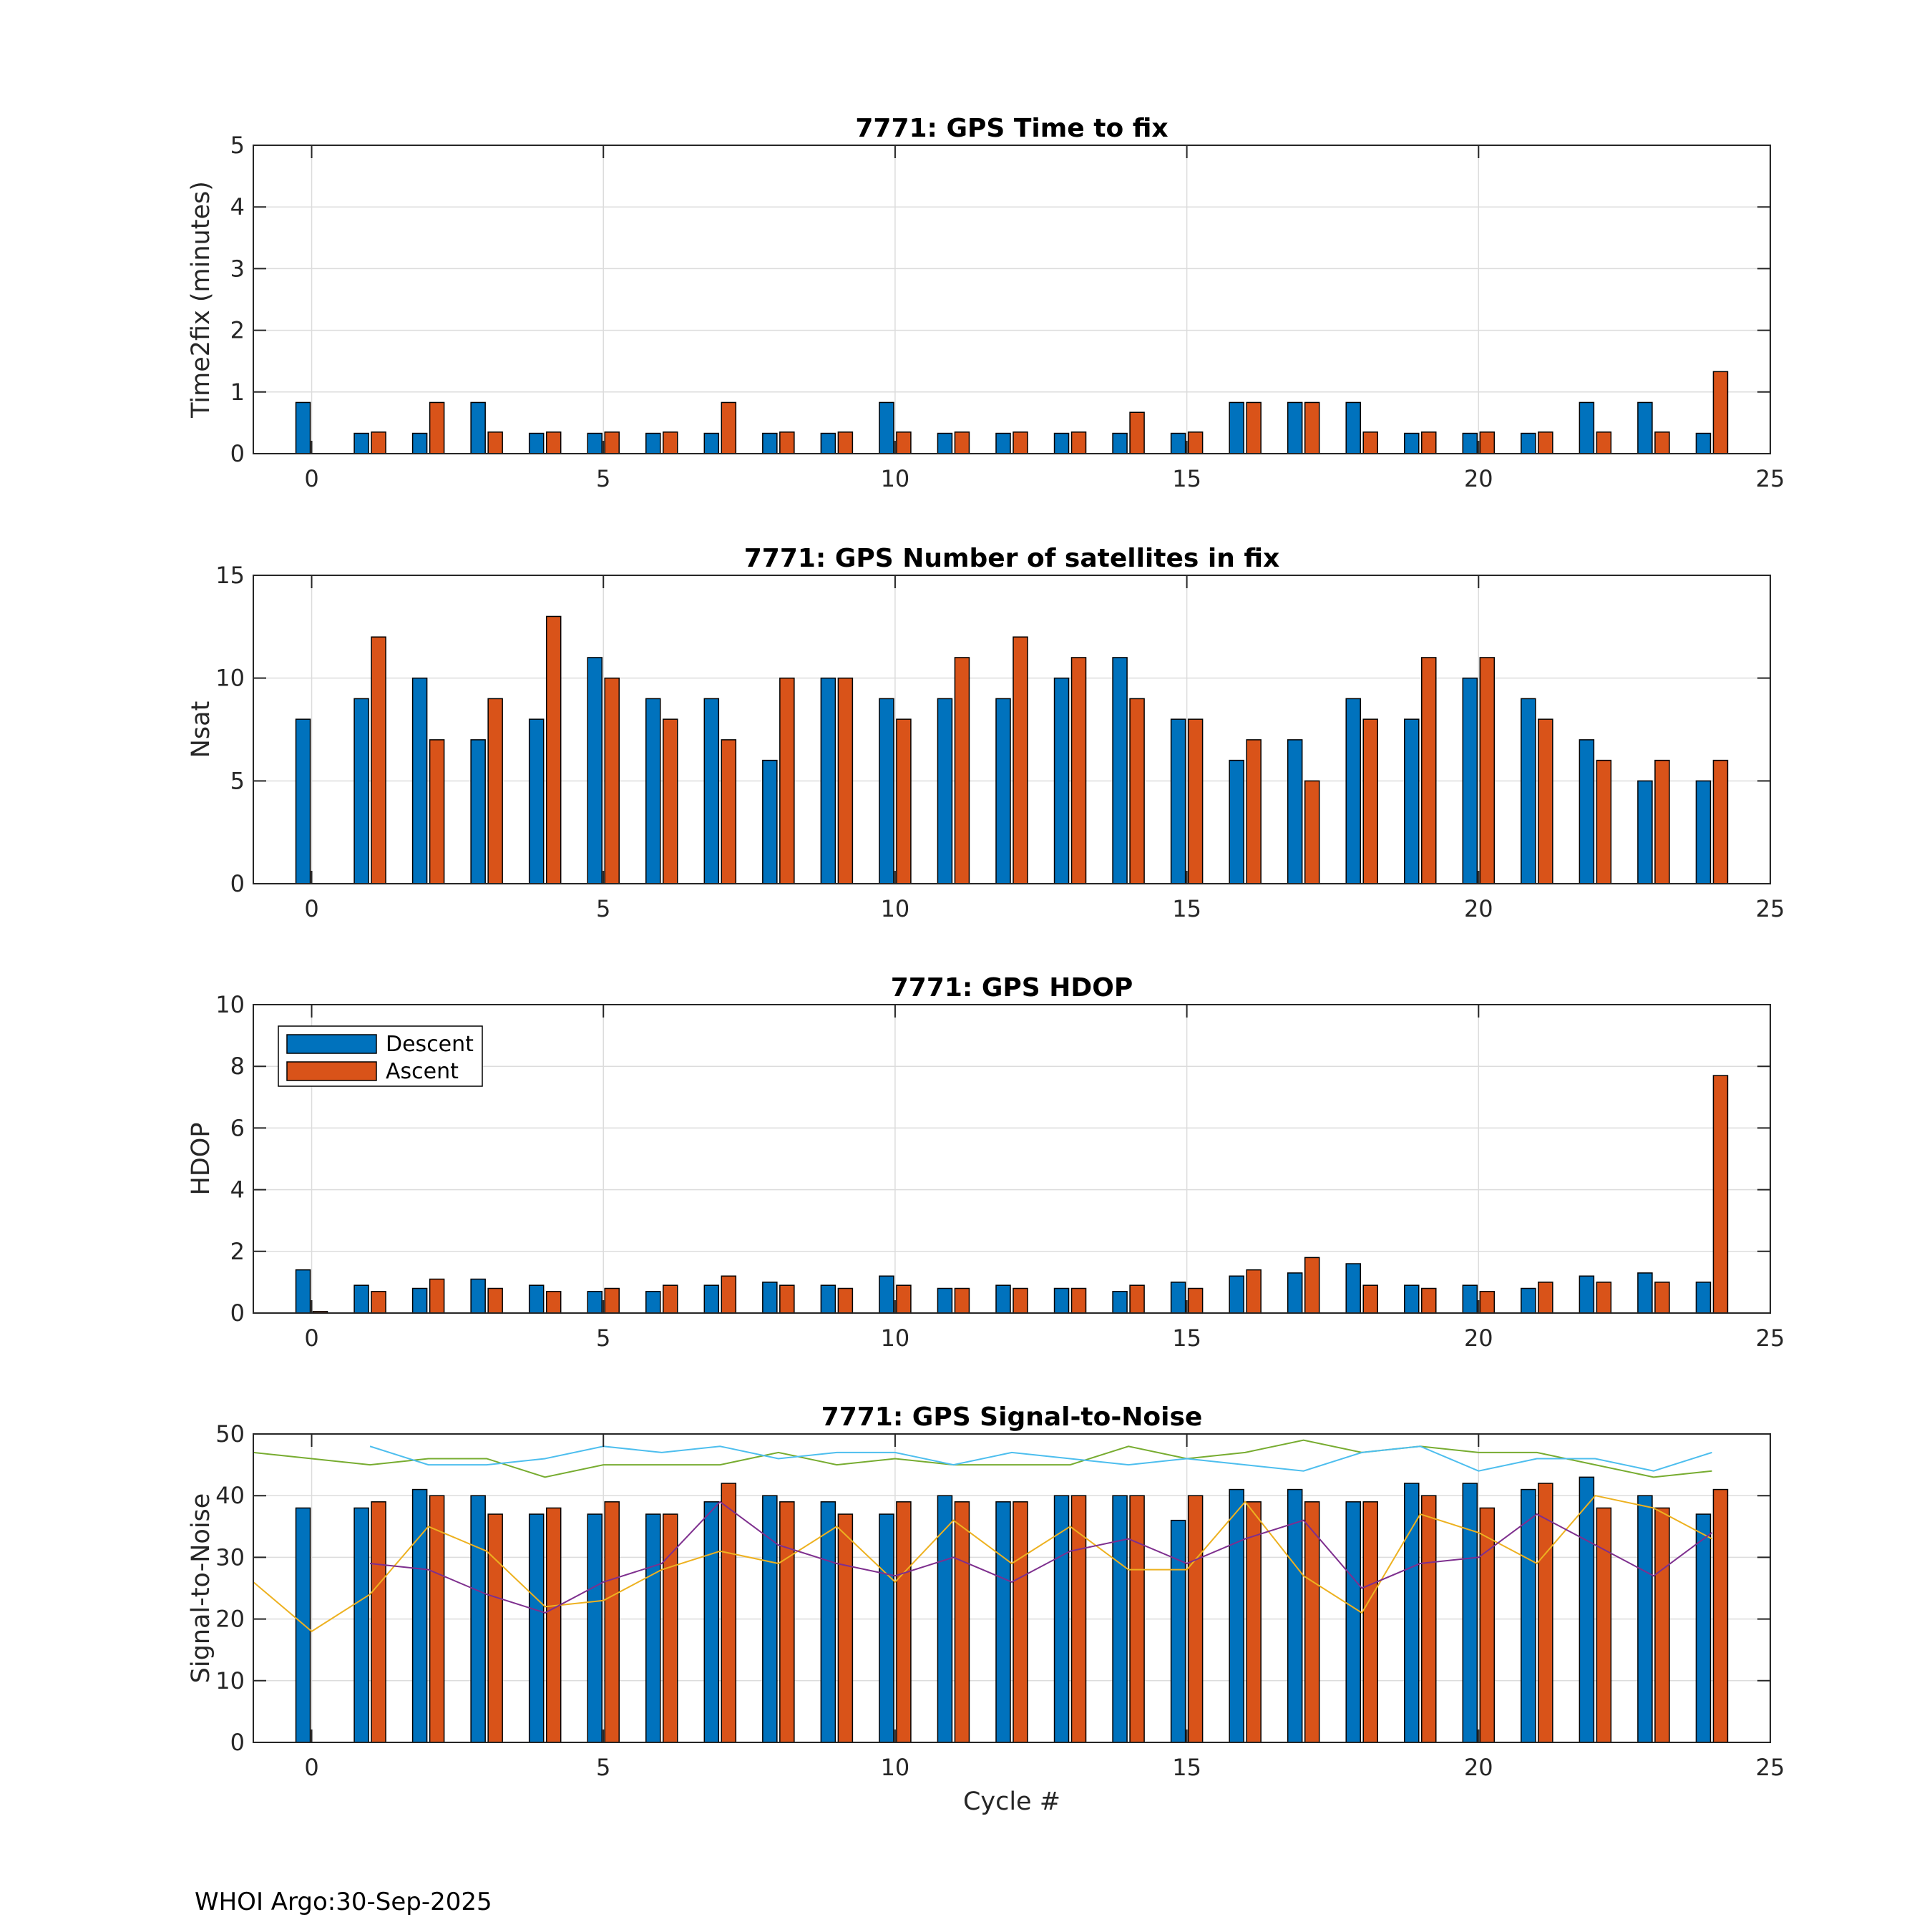 The width and height of the screenshot is (1932, 1932). What do you see at coordinates (1012, 1417) in the screenshot?
I see `chart-title: 7771: GPS Signal-to-Noise` at bounding box center [1012, 1417].